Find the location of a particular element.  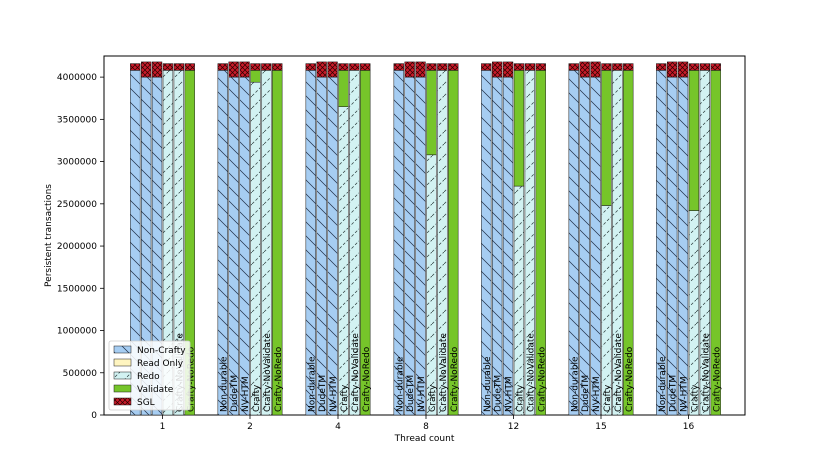

y-axis-label: Persistent transactions is located at coordinates (49, 235).